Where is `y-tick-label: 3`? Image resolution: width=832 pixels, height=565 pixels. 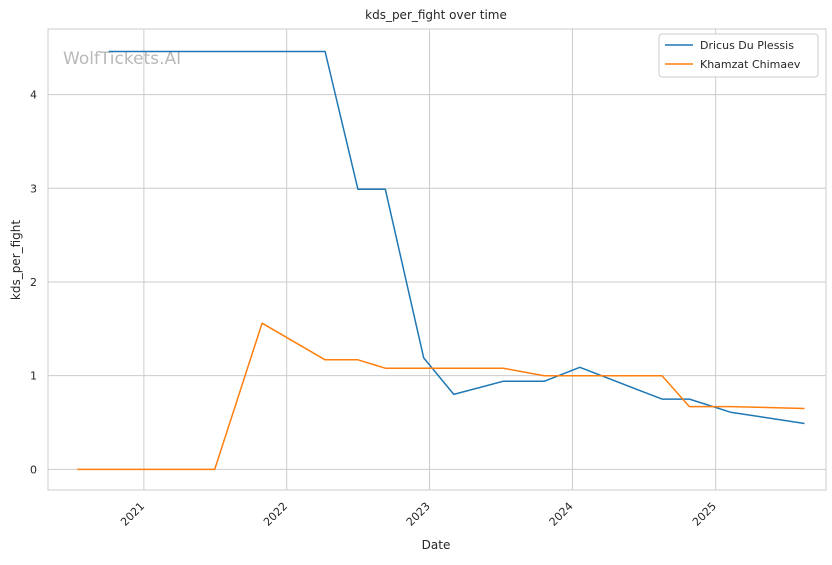
y-tick-label: 3 is located at coordinates (33, 188).